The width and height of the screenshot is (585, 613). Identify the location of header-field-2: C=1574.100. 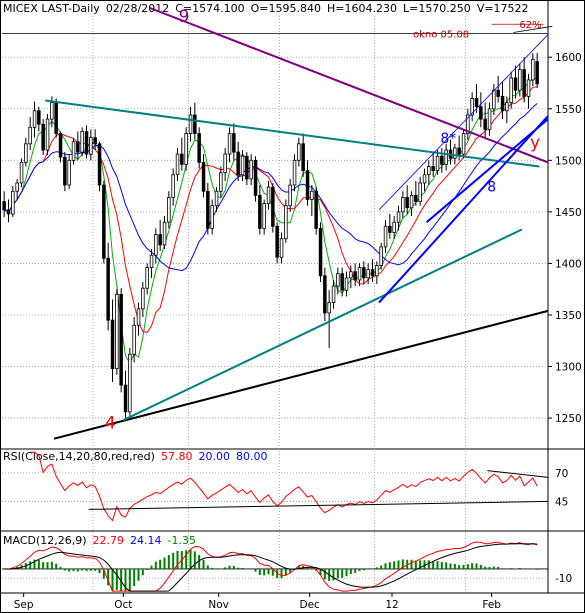
(209, 8).